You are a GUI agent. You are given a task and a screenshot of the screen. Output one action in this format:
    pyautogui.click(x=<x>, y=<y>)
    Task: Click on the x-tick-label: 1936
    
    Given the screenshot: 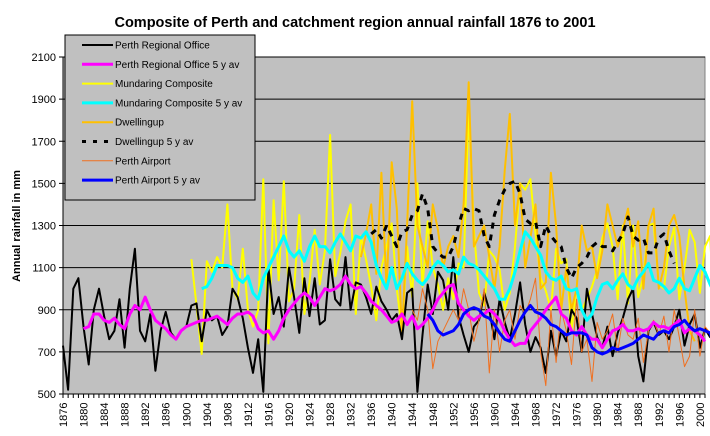 What is the action you would take?
    pyautogui.click(x=372, y=415)
    